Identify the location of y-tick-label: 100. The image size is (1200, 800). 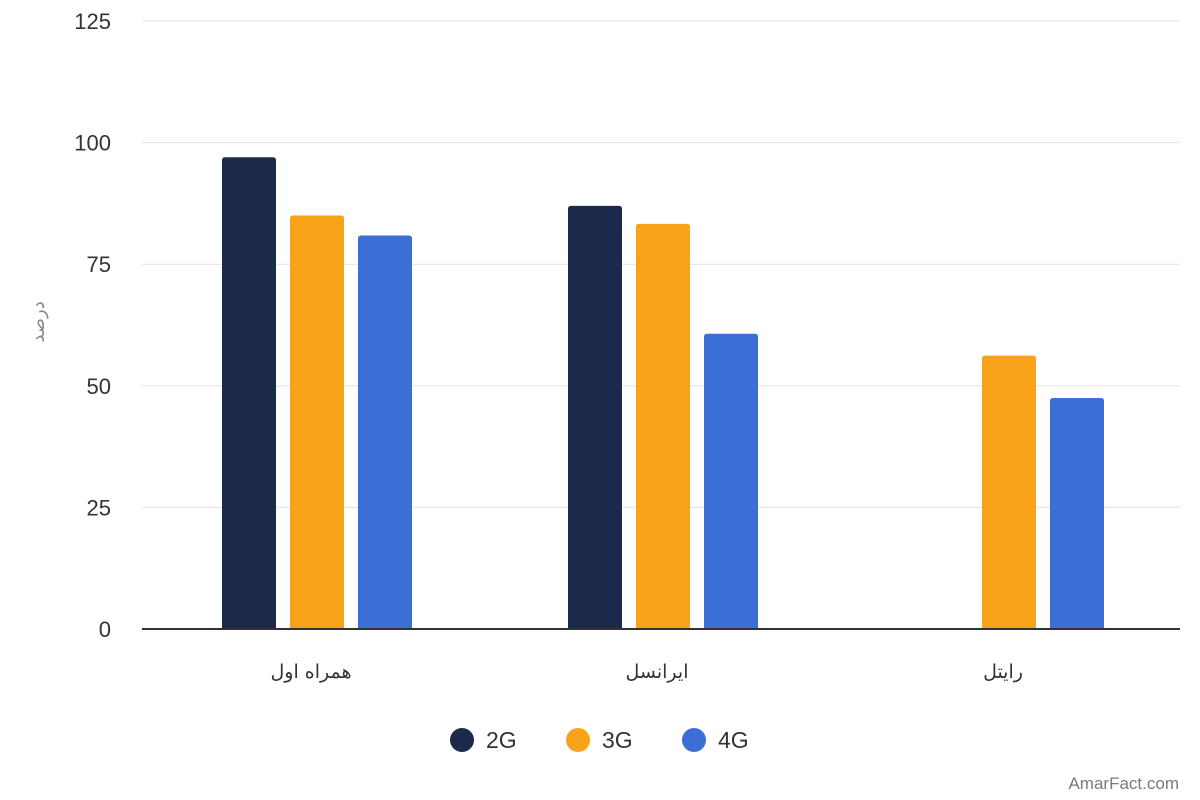
(92, 143).